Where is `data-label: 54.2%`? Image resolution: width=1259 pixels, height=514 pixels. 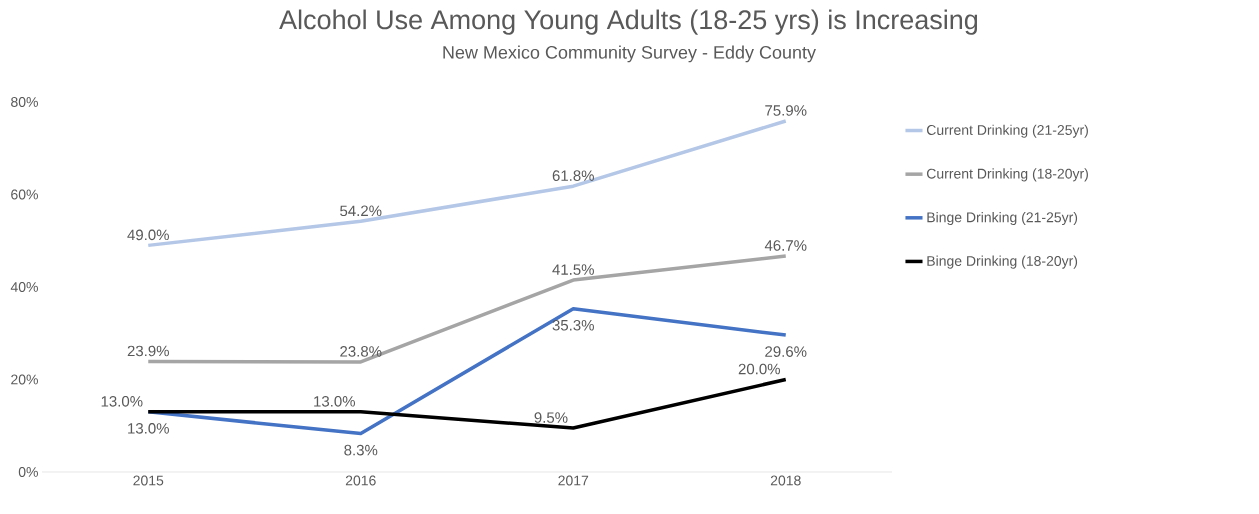
data-label: 54.2% is located at coordinates (361, 211).